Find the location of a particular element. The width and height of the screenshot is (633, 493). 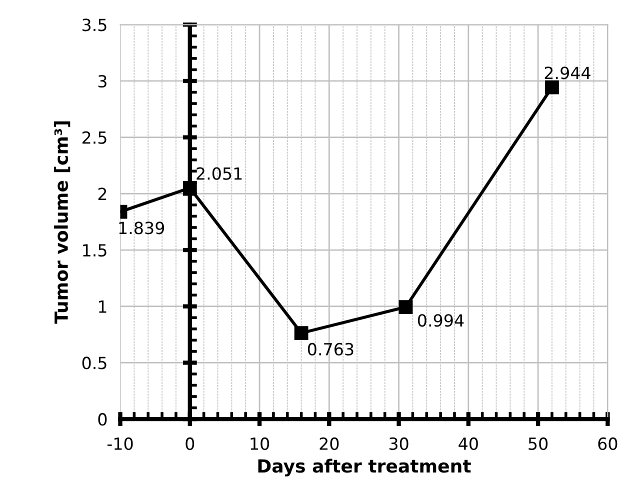

y-tick-label: 0.5 is located at coordinates (94, 363).